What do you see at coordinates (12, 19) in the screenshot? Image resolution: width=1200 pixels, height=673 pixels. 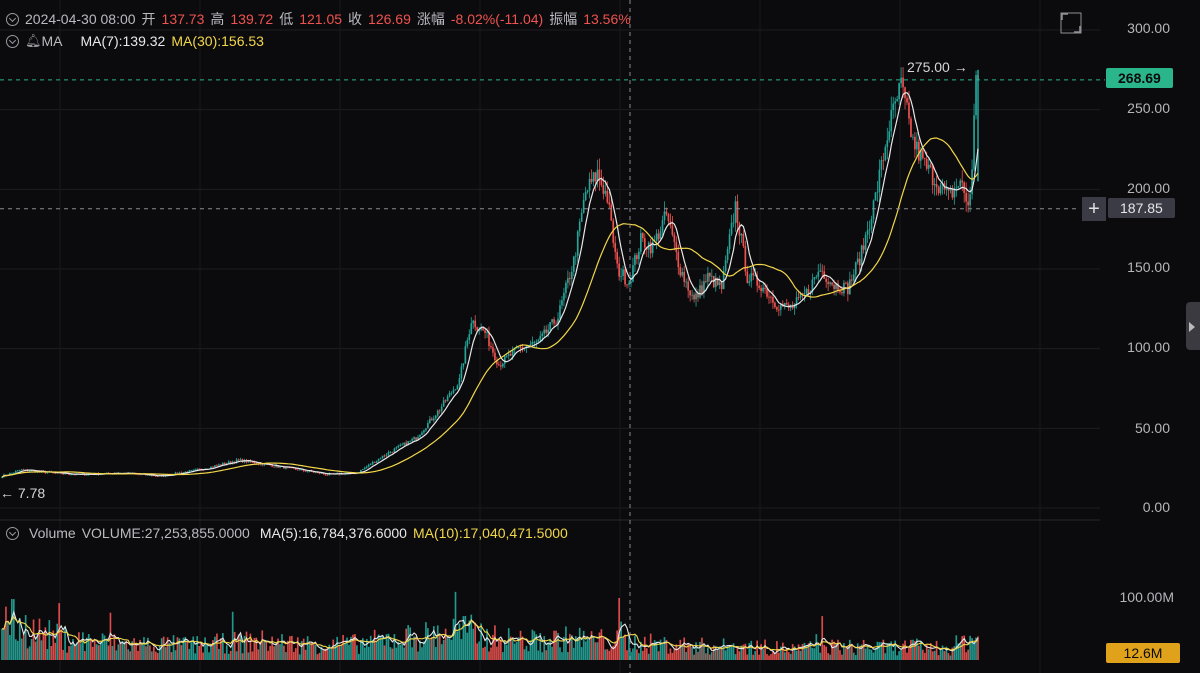 I see `collapse-chevron-icon` at bounding box center [12, 19].